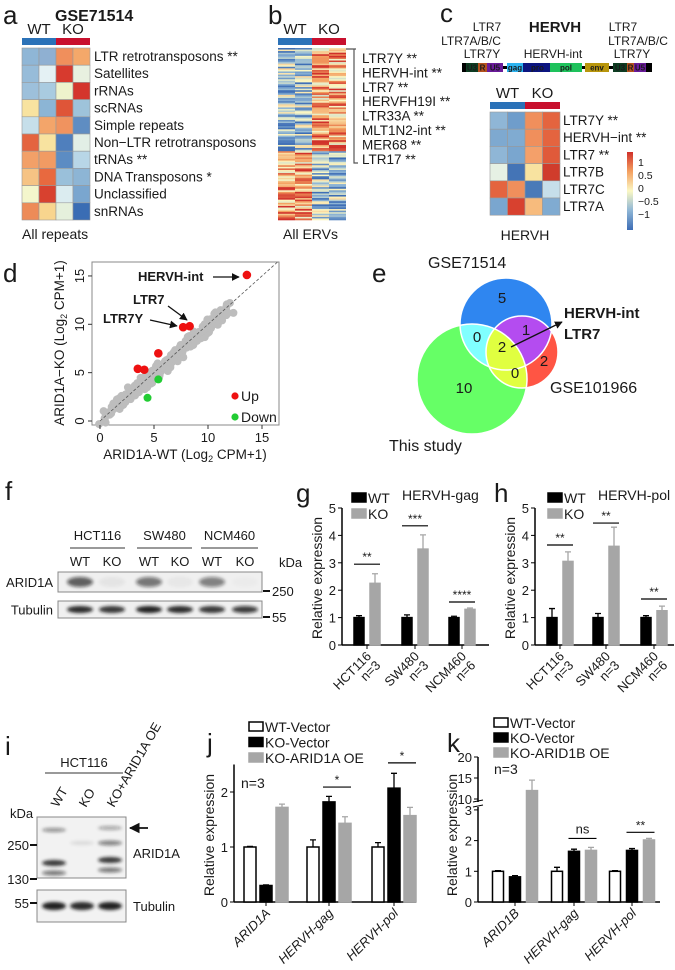  What do you see at coordinates (543, 93) in the screenshot?
I see `ko-group-label: KO` at bounding box center [543, 93].